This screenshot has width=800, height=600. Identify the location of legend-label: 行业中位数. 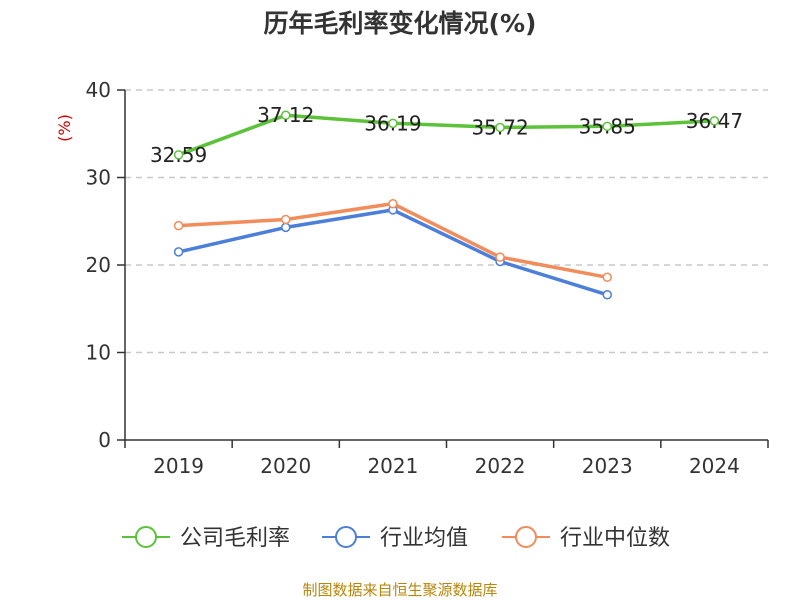
(615, 538).